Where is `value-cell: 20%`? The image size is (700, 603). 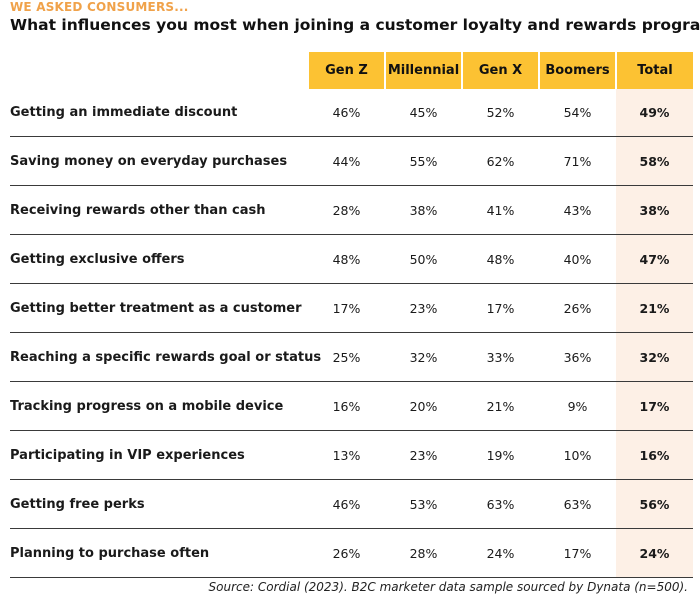 value-cell: 20% is located at coordinates (423, 406).